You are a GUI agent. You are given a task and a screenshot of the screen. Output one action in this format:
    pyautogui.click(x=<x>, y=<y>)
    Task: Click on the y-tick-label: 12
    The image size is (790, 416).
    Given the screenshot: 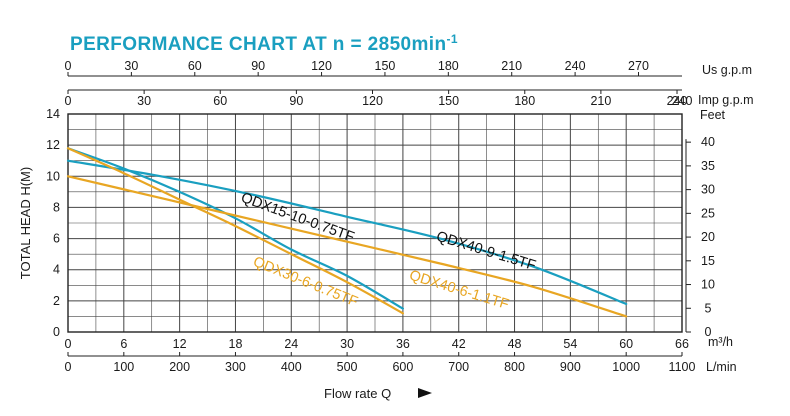 What is the action you would take?
    pyautogui.click(x=53, y=145)
    